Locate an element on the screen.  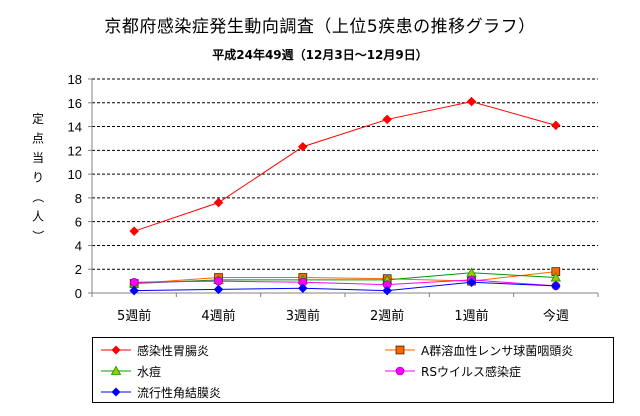
y-tick-label: 12 is located at coordinates (75, 150).